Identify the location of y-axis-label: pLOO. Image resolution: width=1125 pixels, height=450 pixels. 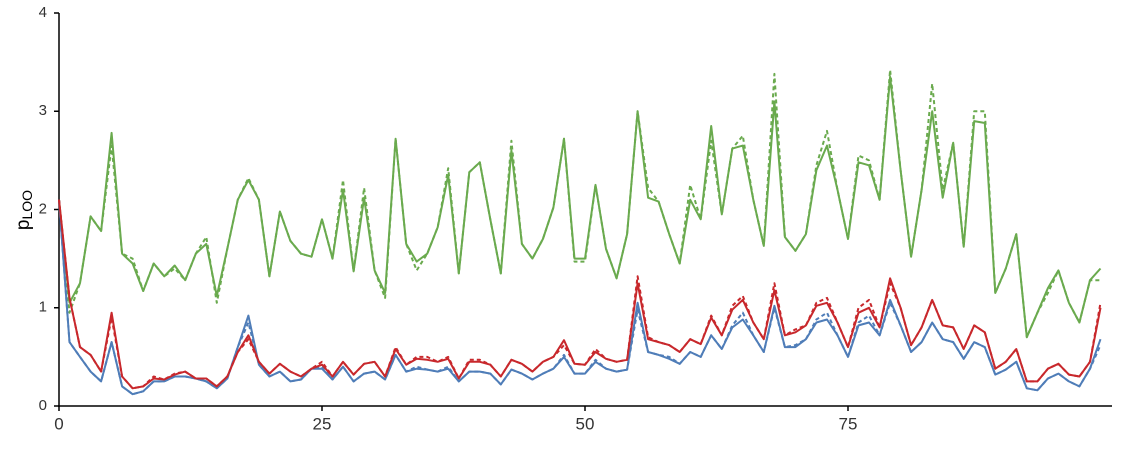
(24, 210).